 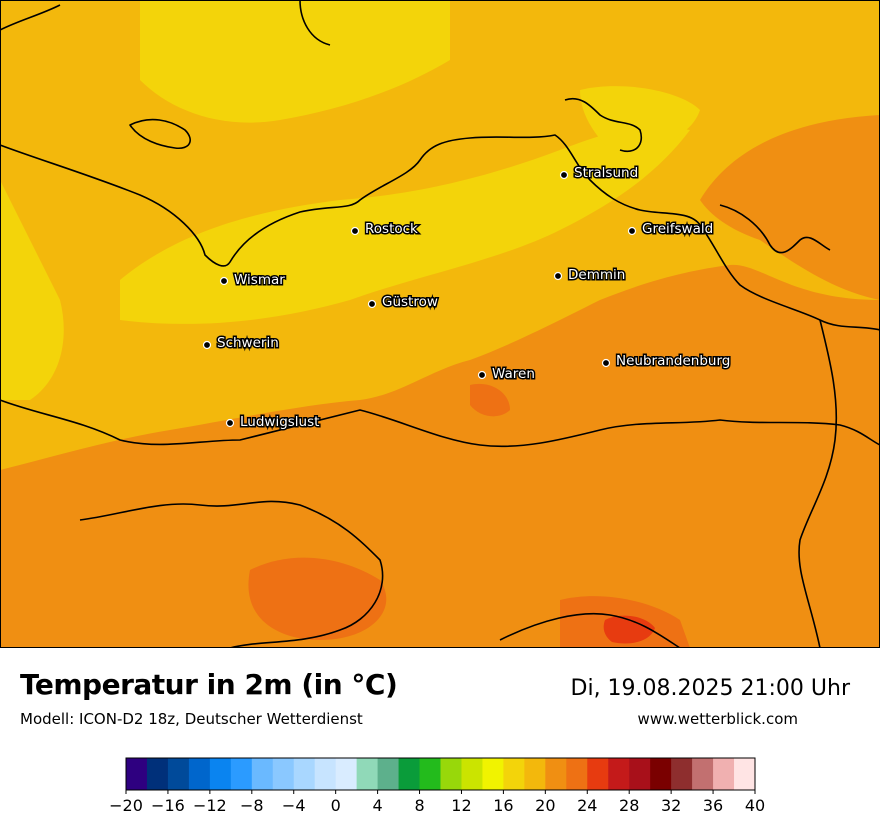 What do you see at coordinates (629, 629) in the screenshot?
I see `temp-field-hottest` at bounding box center [629, 629].